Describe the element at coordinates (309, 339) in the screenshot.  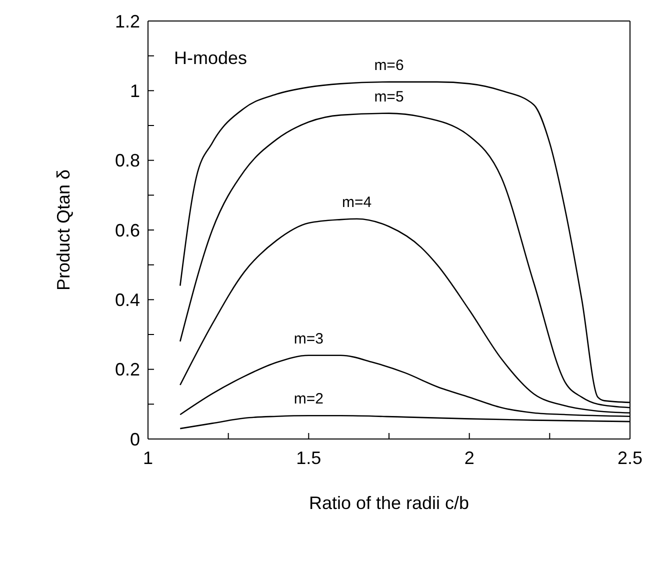
I see `series-label: m=3` at that location.